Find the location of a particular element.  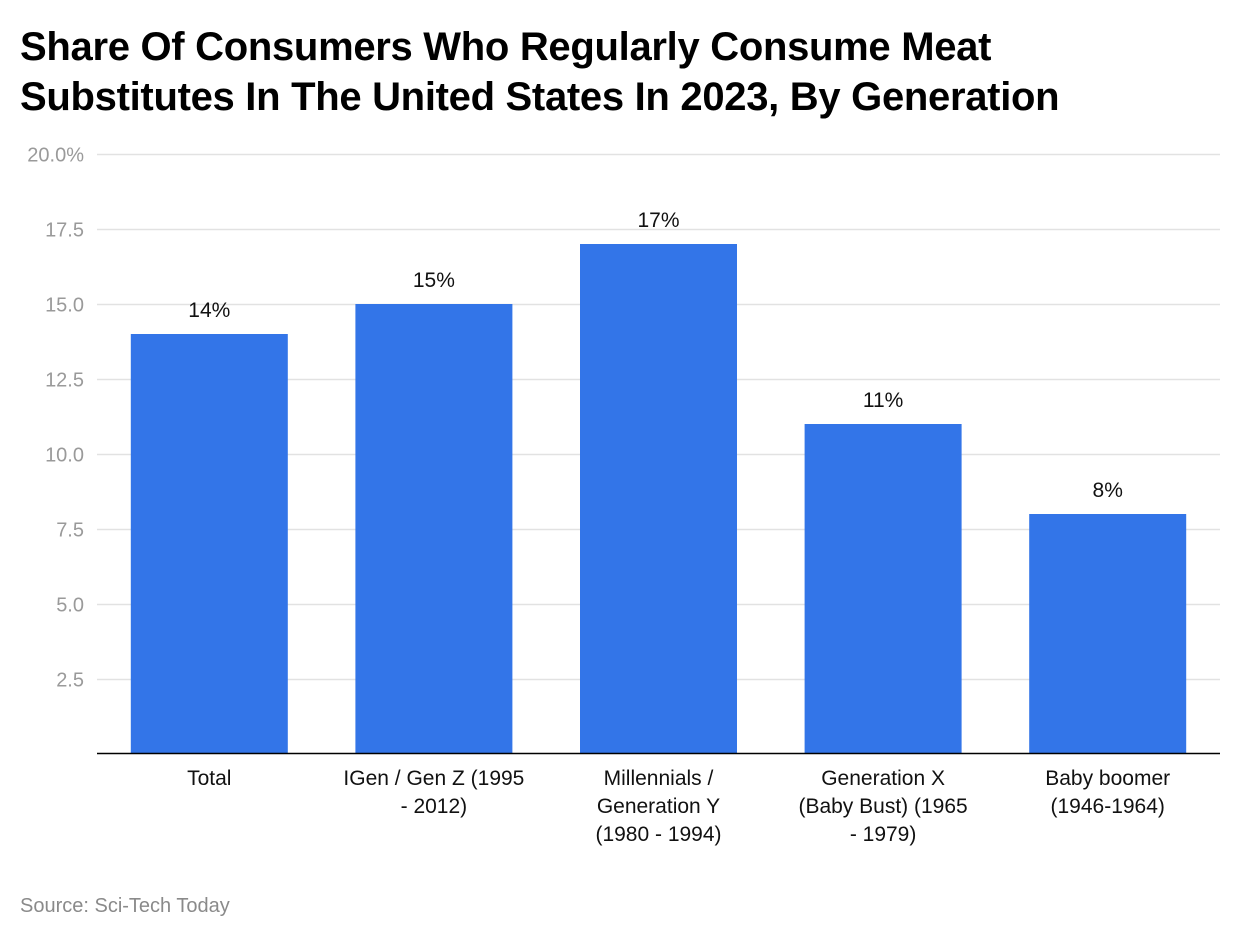

y-tick-label: 5.0 is located at coordinates (70, 606).